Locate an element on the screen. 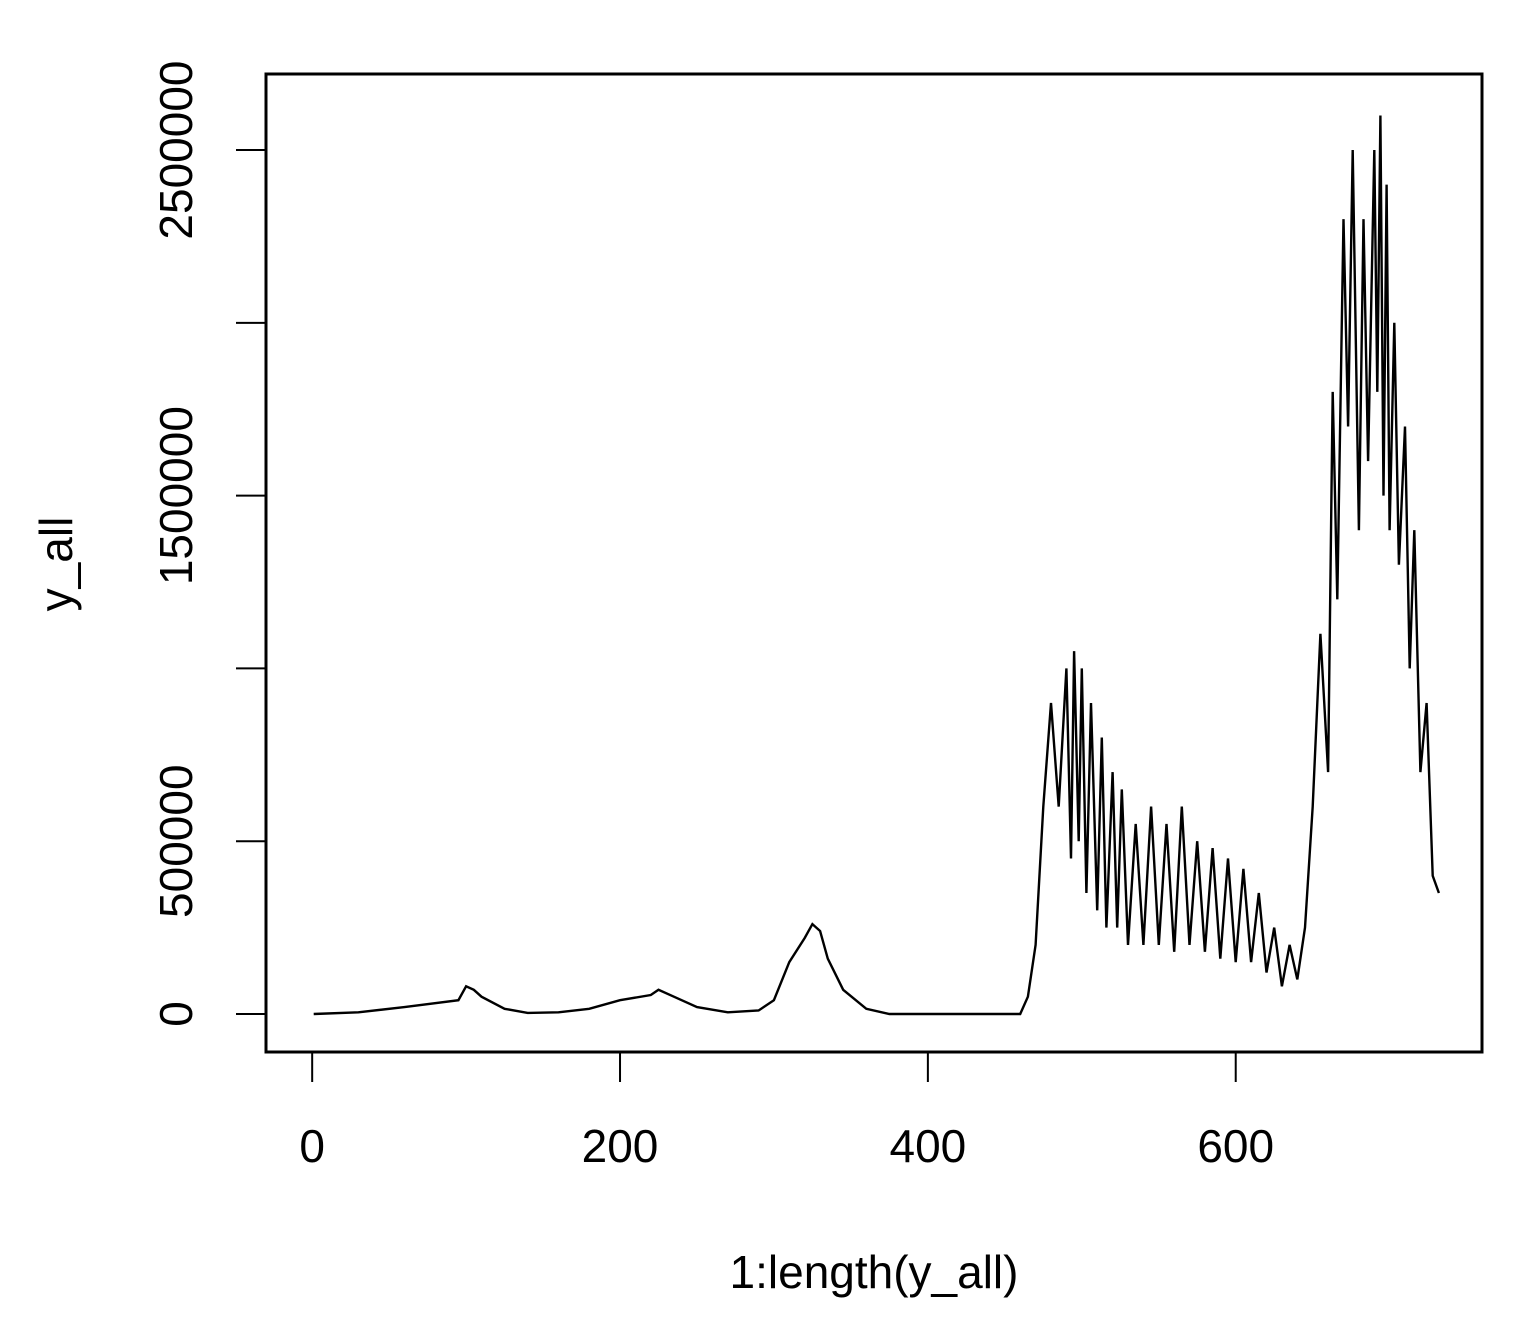  y-axis-title: y_all is located at coordinates (56, 564).